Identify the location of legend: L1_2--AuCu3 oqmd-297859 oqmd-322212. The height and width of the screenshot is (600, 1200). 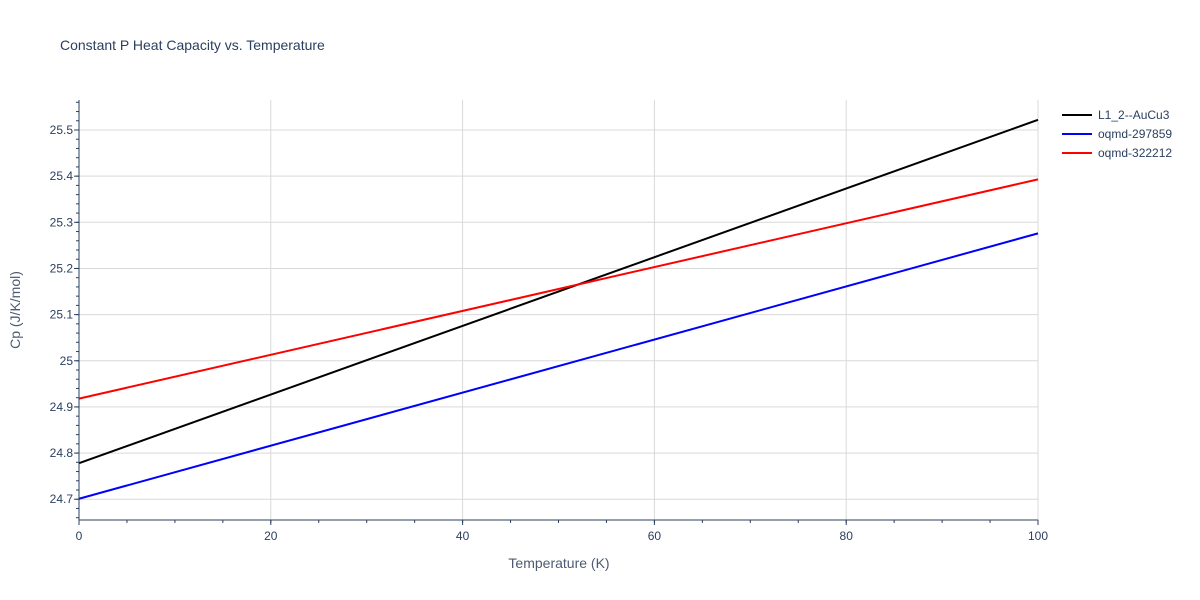
(1117, 134).